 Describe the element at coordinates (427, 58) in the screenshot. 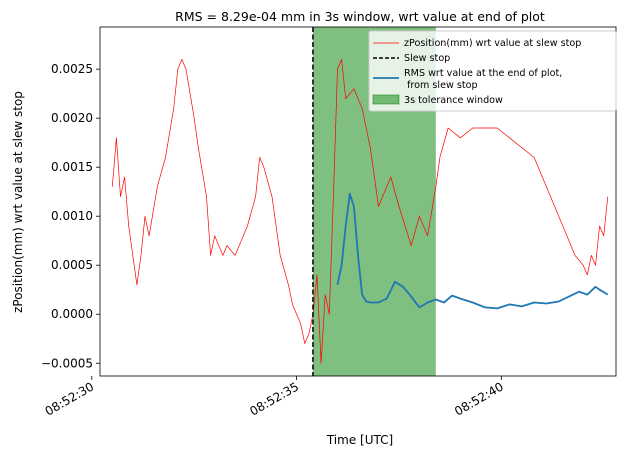

I see `legend-label-slew-stop: Slew stop` at that location.